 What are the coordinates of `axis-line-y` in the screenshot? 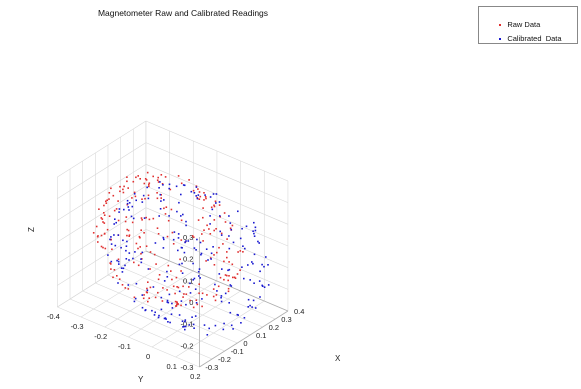 It's located at (217, 281).